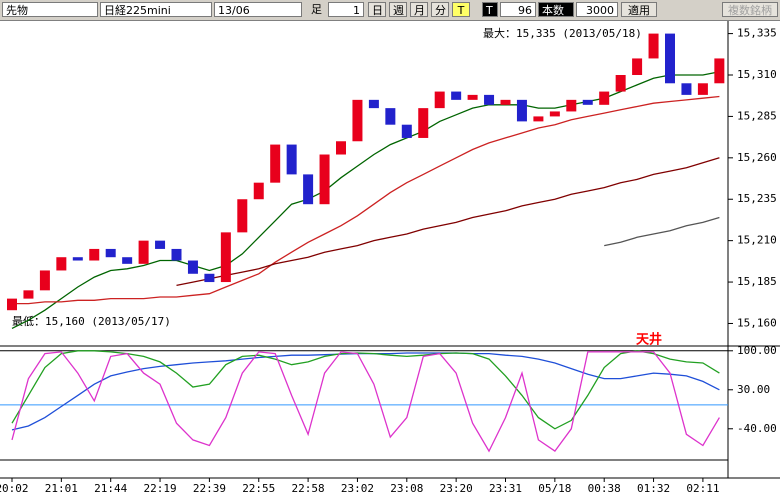  Describe the element at coordinates (750, 9) in the screenshot. I see `multi-button: 複数銘柄` at that location.